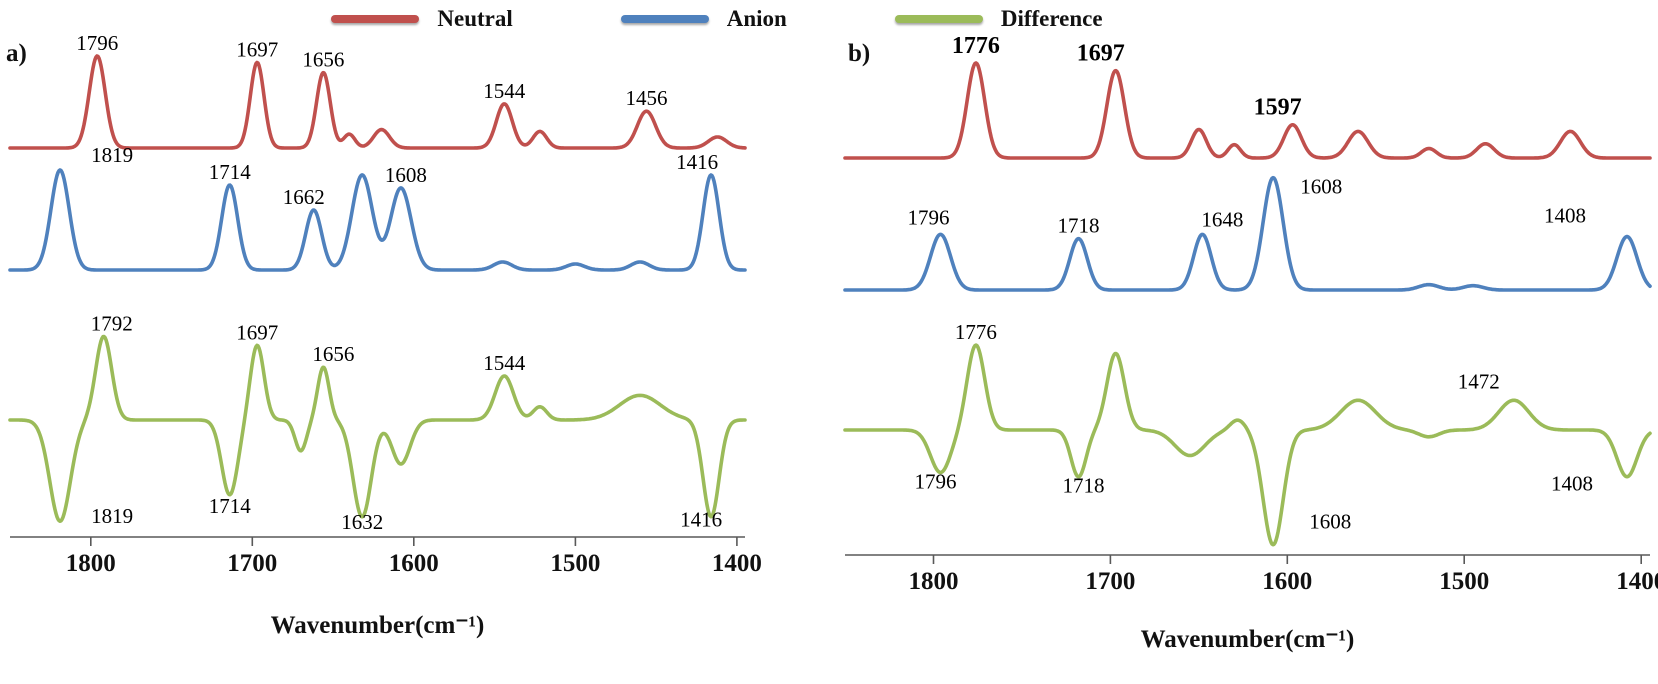  What do you see at coordinates (475, 18) in the screenshot?
I see `legend-label-neutral: Neutral` at bounding box center [475, 18].